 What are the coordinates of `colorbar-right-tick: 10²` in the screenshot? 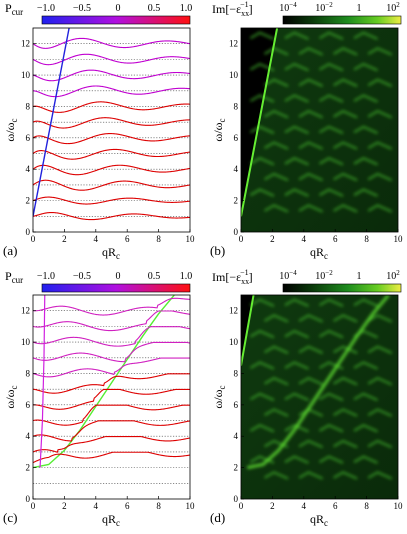 It's located at (393, 7).